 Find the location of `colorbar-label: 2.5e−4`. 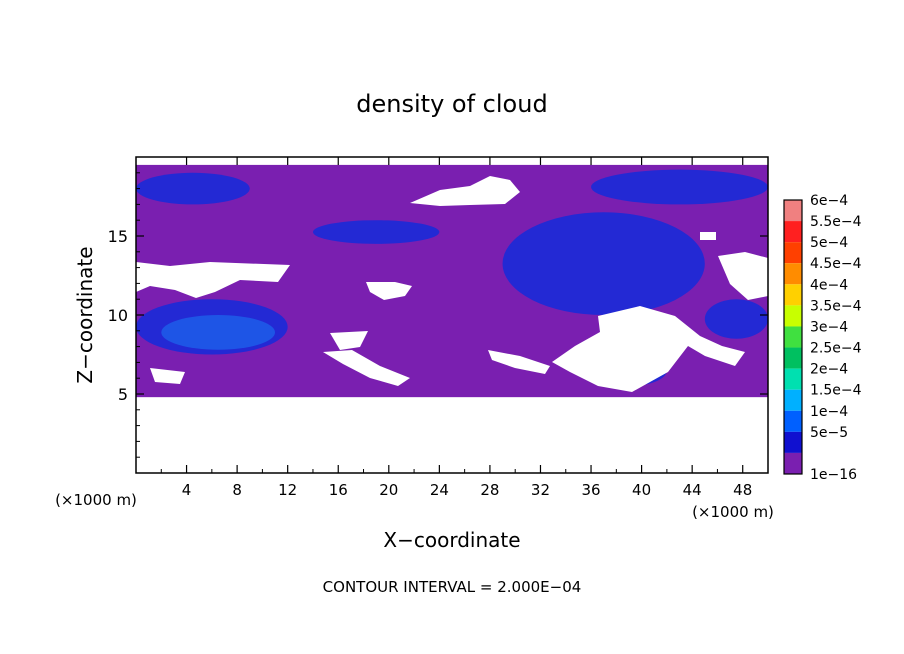

colorbar-label: 2.5e−4 is located at coordinates (836, 349).